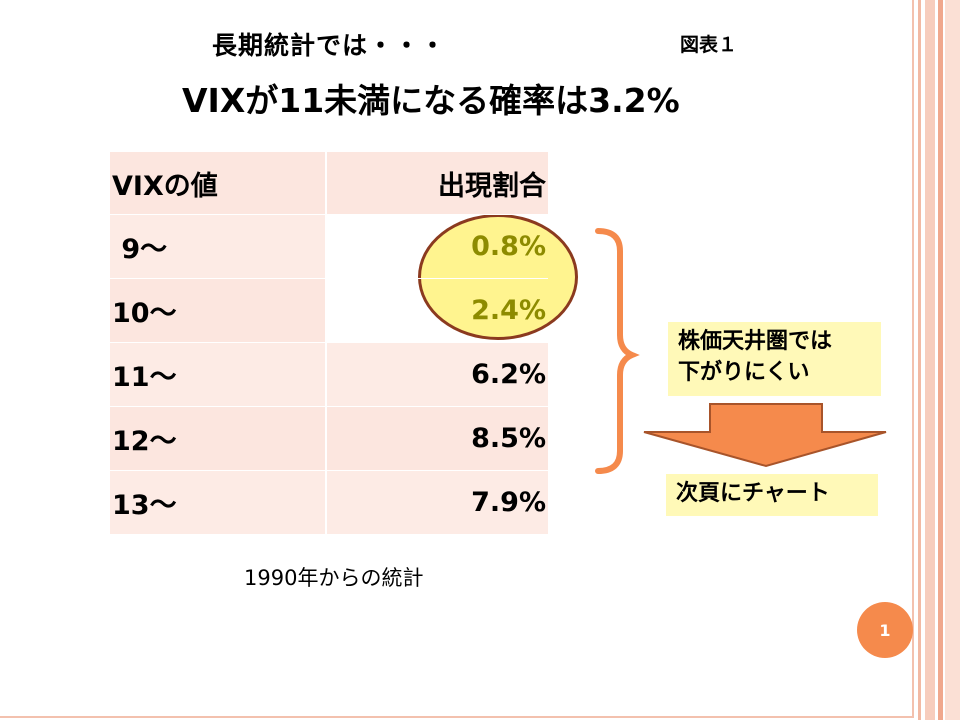 This screenshot has width=960, height=720. I want to click on table-row: 9～ 0.8%, so click(329, 247).